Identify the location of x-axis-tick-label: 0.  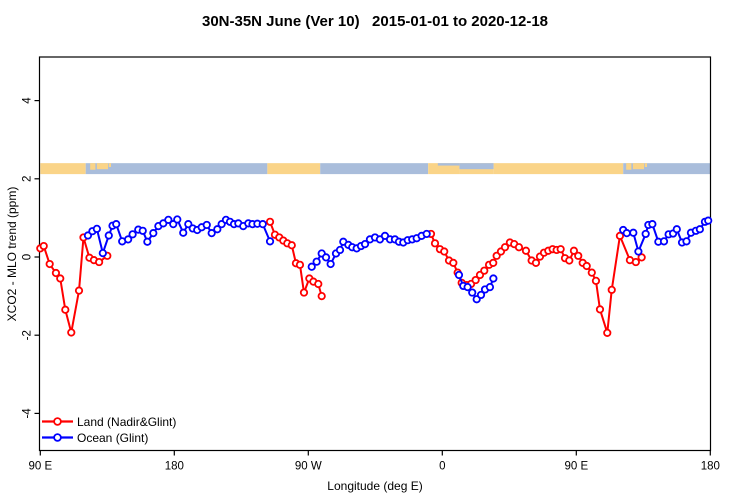
(442, 467).